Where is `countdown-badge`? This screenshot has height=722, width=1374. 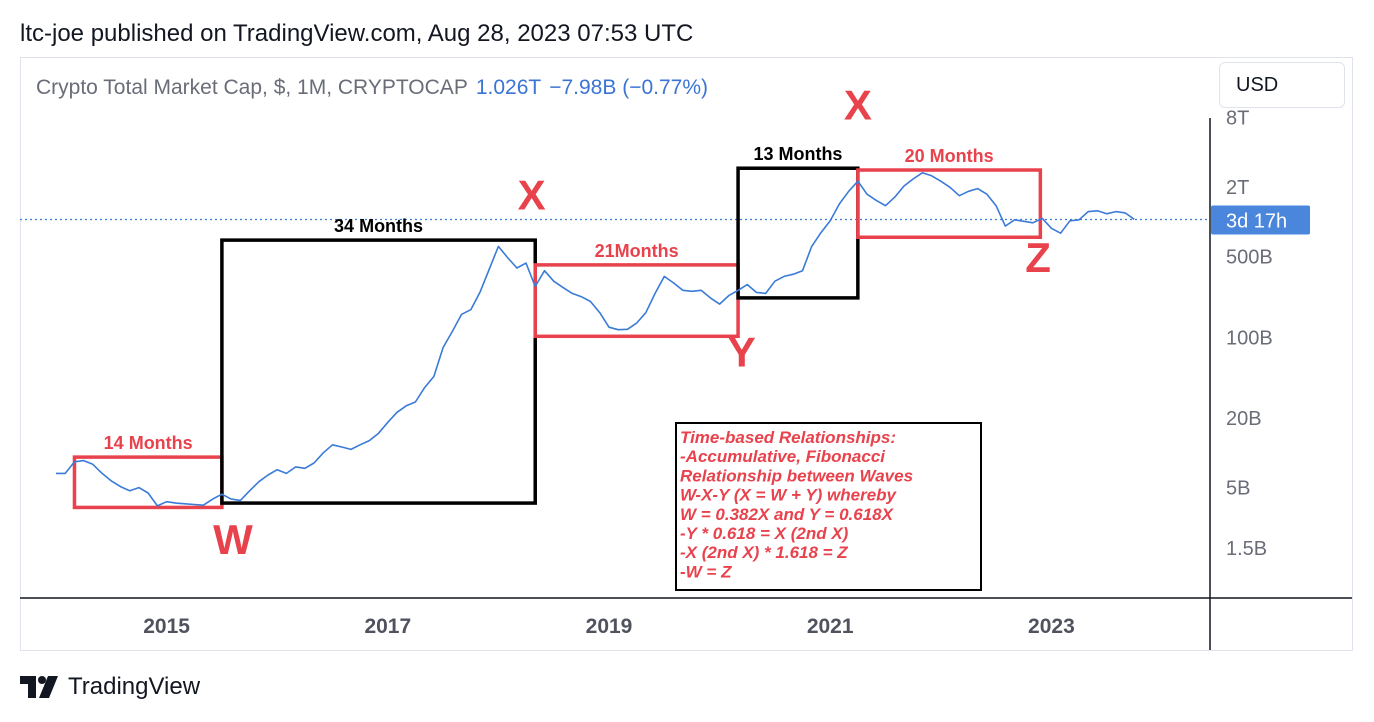
countdown-badge is located at coordinates (1260, 220).